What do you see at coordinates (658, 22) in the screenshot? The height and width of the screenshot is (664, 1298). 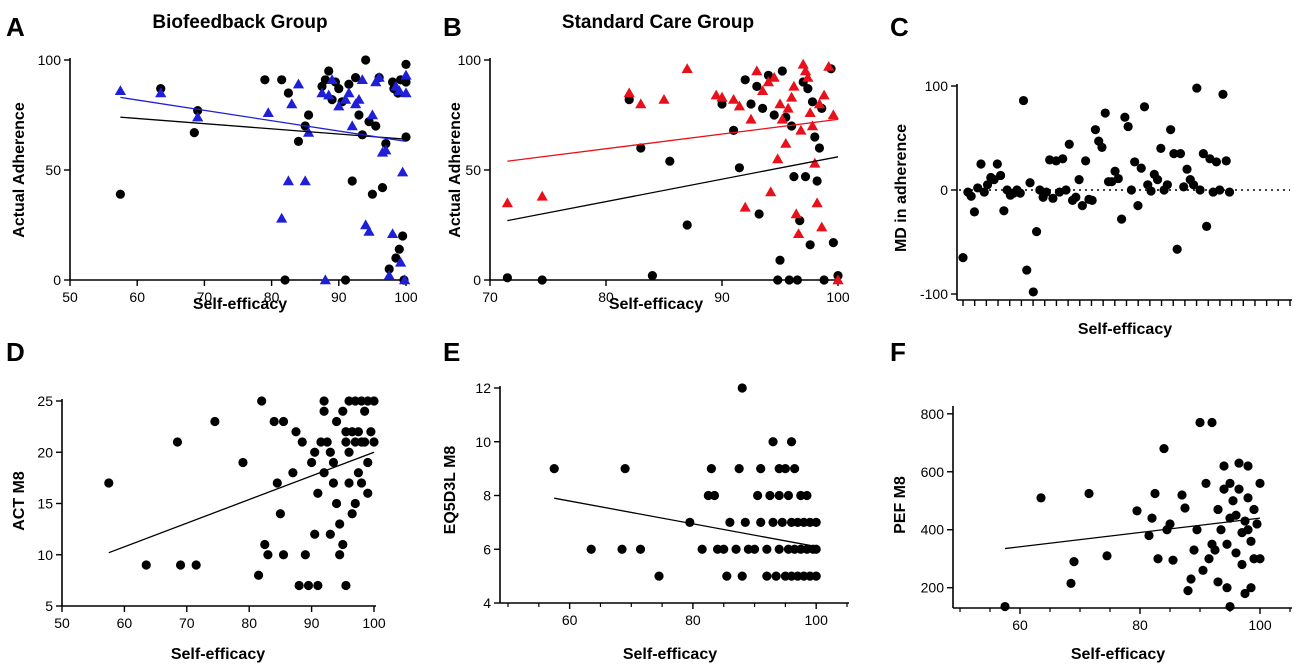 I see `chart-title: Standard Care Group` at bounding box center [658, 22].